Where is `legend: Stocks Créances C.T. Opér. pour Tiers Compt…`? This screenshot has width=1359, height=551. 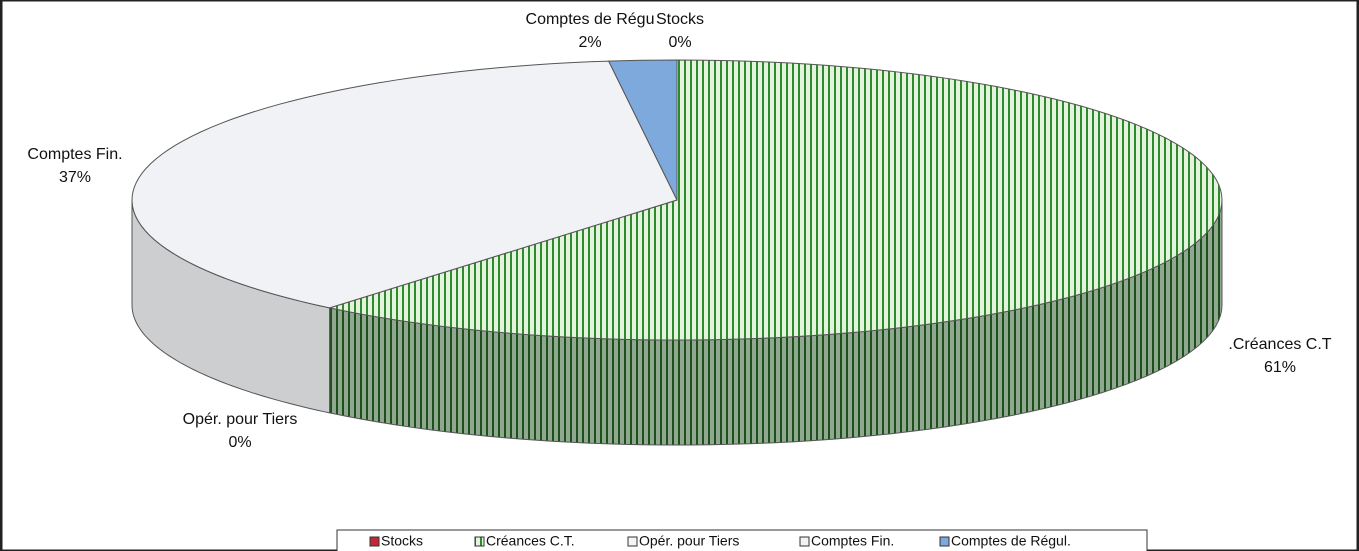 legend: Stocks Créances C.T. Opér. pour Tiers Compt… is located at coordinates (720, 541).